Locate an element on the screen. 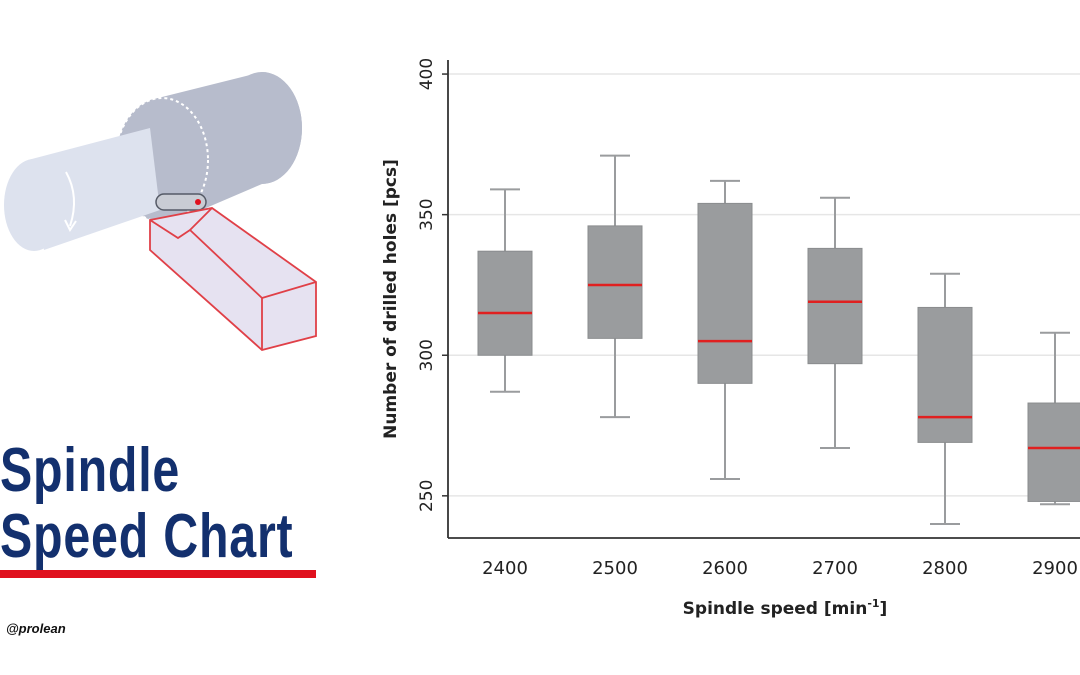 The height and width of the screenshot is (675, 1080). author-handle: @prolean is located at coordinates (36, 628).